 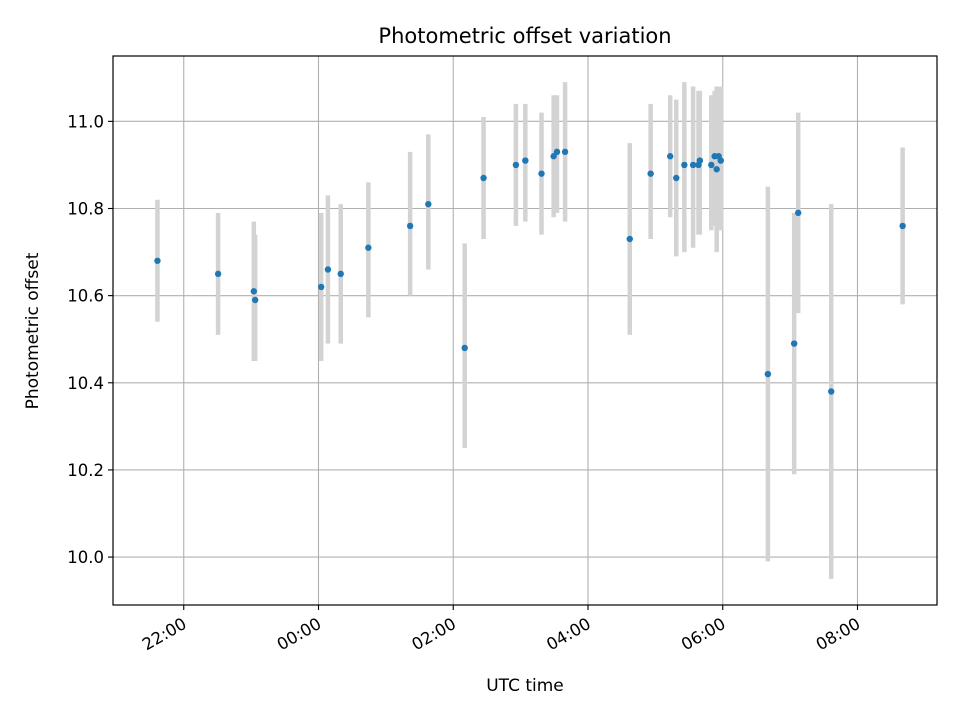 I want to click on y-axis-ticks: 10.0 10.2 10.4 10.6 10.8 11.0, so click(x=90, y=339).